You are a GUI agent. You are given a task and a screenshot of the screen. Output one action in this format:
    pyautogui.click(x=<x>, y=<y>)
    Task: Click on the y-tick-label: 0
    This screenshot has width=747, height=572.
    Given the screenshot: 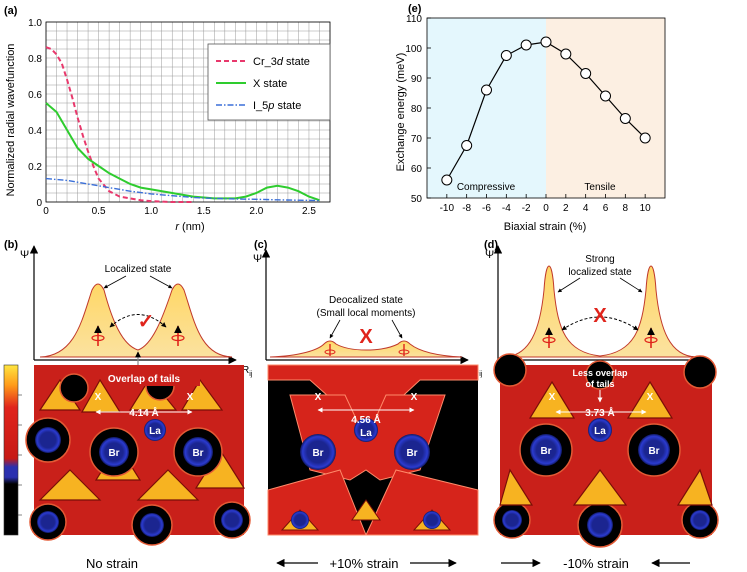 What is the action you would take?
    pyautogui.click(x=39, y=203)
    